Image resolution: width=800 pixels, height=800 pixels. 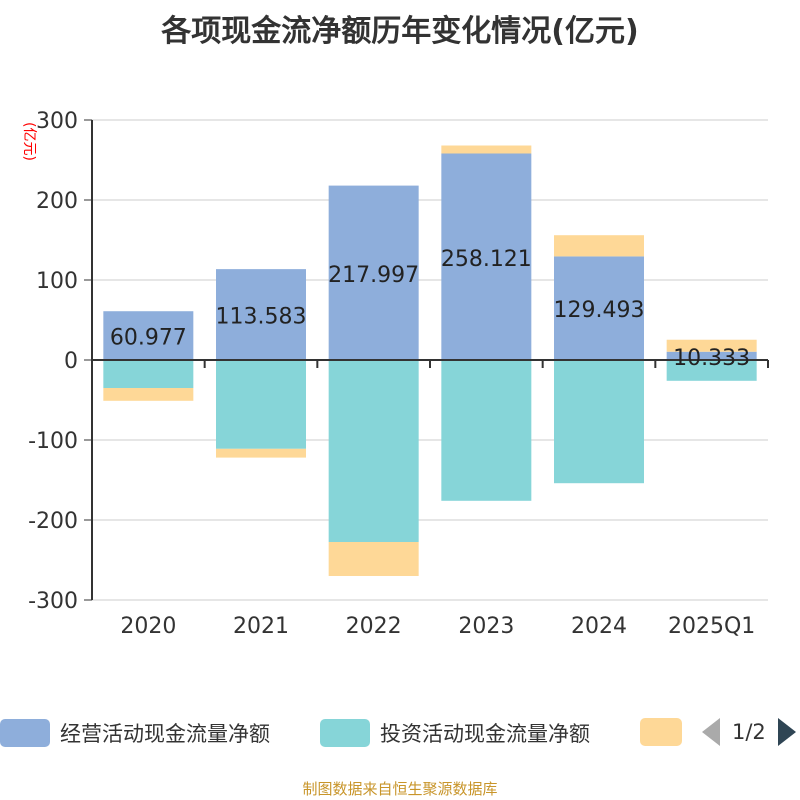 I want to click on y-tick-label: -100, so click(x=53, y=441).